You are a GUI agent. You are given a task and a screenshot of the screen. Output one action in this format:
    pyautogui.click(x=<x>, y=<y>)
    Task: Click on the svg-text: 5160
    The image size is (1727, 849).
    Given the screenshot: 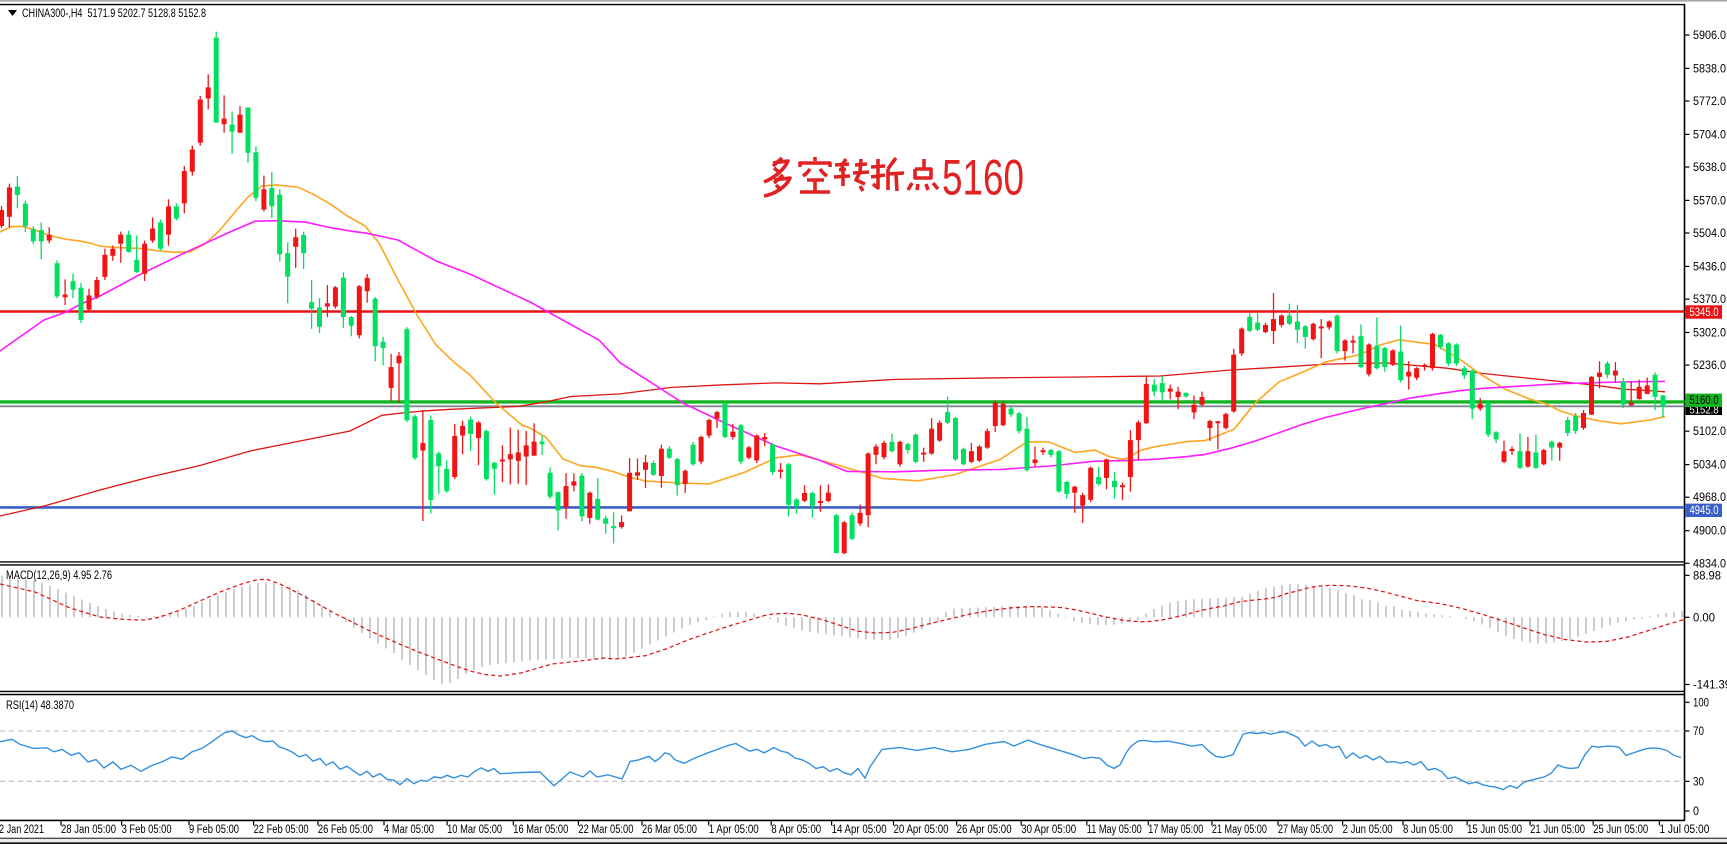 What is the action you would take?
    pyautogui.click(x=983, y=178)
    